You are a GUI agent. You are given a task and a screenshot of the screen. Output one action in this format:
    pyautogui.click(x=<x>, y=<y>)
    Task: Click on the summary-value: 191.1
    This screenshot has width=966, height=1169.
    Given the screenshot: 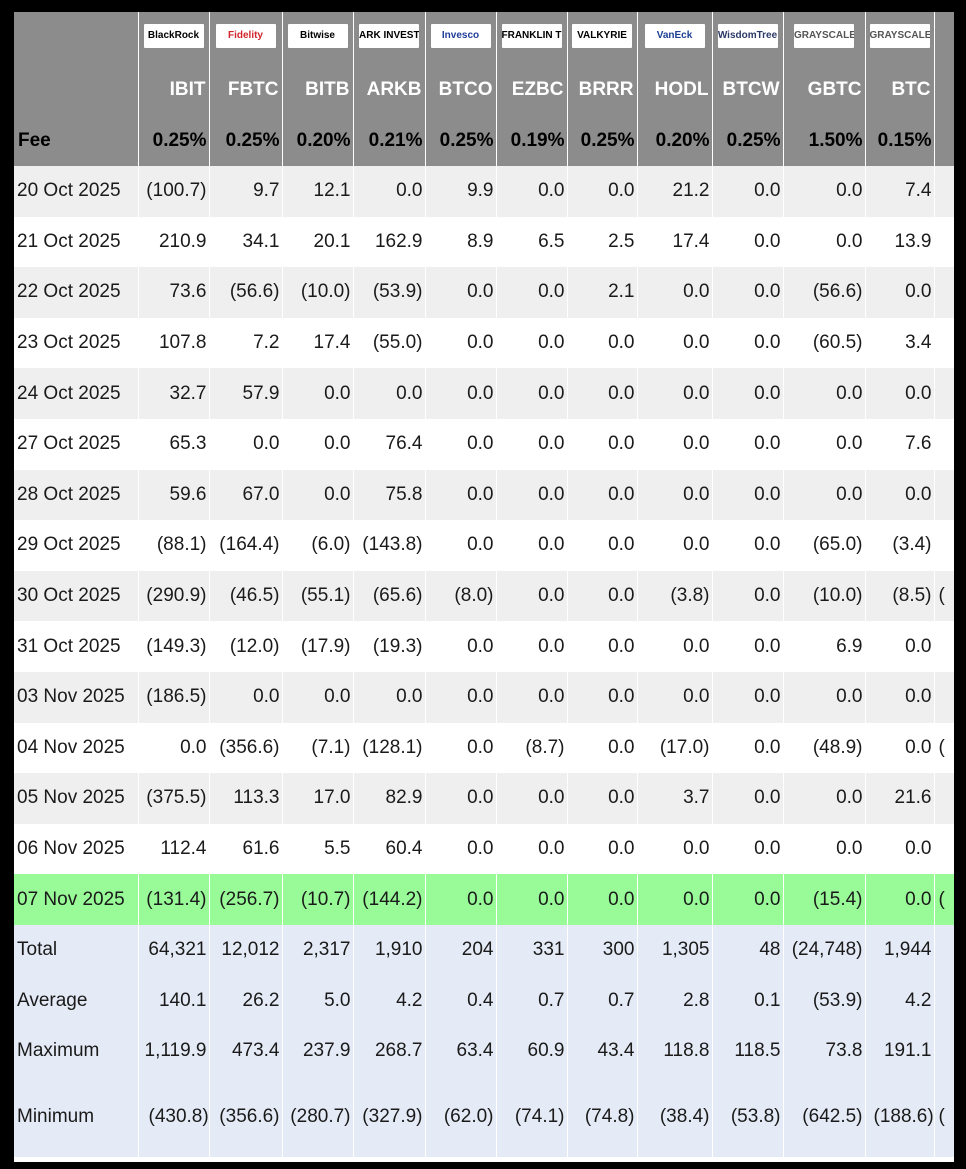 What is the action you would take?
    pyautogui.click(x=900, y=1051)
    